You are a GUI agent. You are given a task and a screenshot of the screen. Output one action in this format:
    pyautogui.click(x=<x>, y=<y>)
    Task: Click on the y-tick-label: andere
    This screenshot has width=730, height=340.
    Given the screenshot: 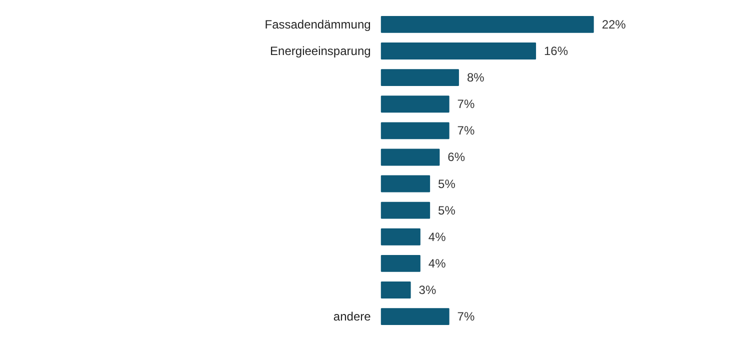 What is the action you would take?
    pyautogui.click(x=352, y=317)
    